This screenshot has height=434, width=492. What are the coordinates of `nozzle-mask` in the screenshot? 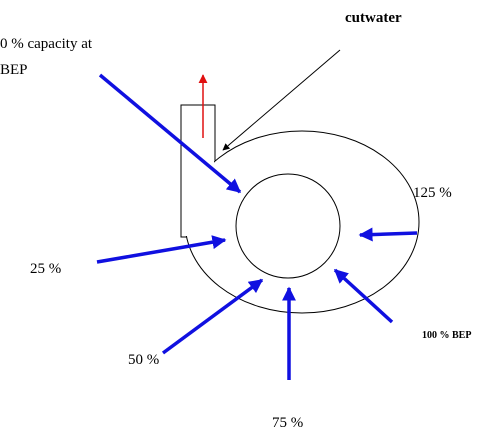 It's located at (198, 193).